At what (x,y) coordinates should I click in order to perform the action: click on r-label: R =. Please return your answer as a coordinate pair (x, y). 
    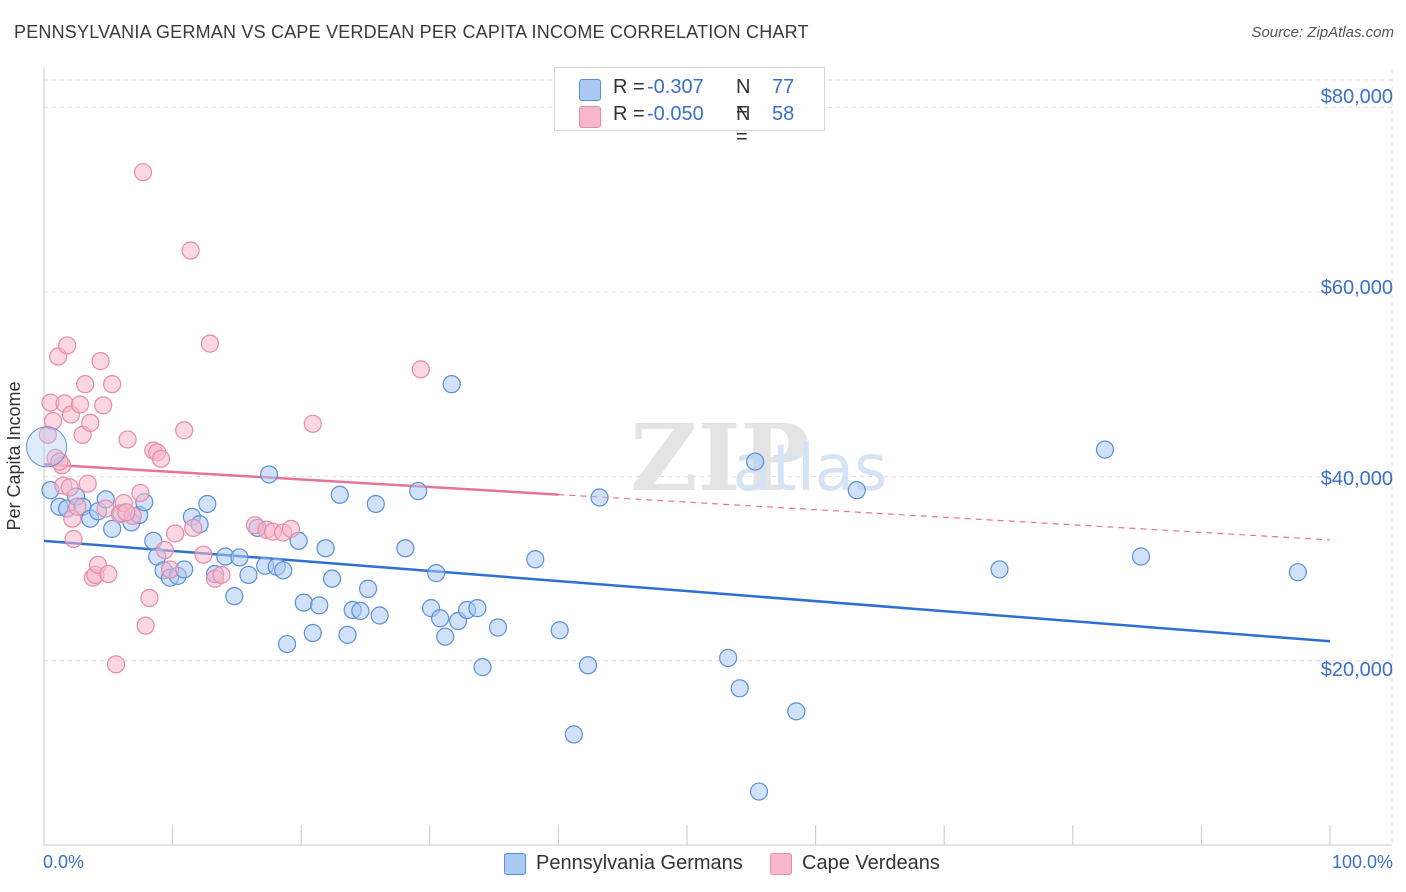
    Looking at the image, I should click on (629, 114).